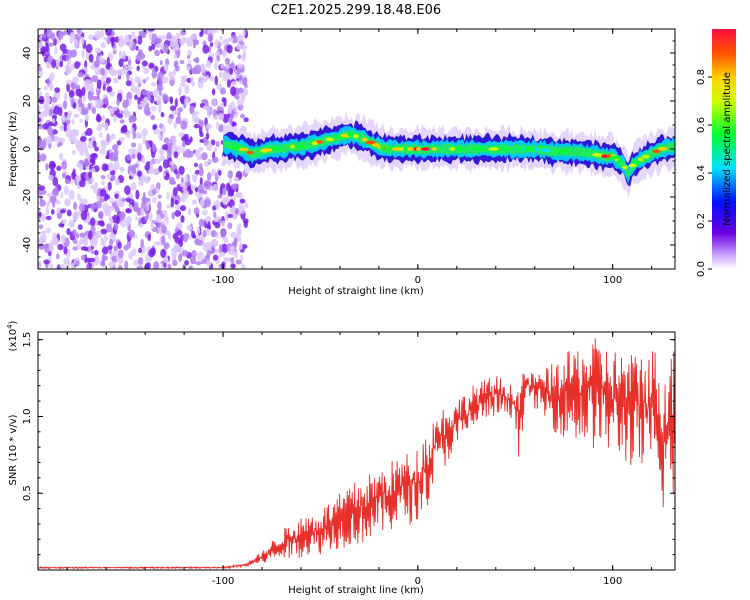 This screenshot has width=750, height=600. What do you see at coordinates (701, 221) in the screenshot?
I see `colorbar-tick-label: 0.2` at bounding box center [701, 221].